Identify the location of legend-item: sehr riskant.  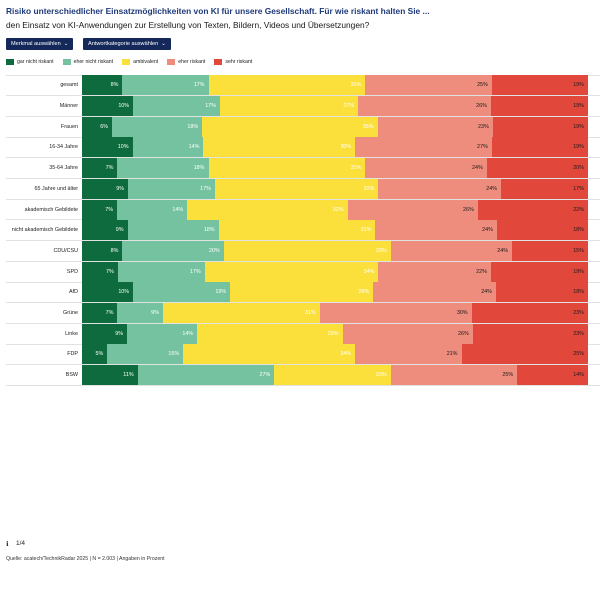
(233, 62).